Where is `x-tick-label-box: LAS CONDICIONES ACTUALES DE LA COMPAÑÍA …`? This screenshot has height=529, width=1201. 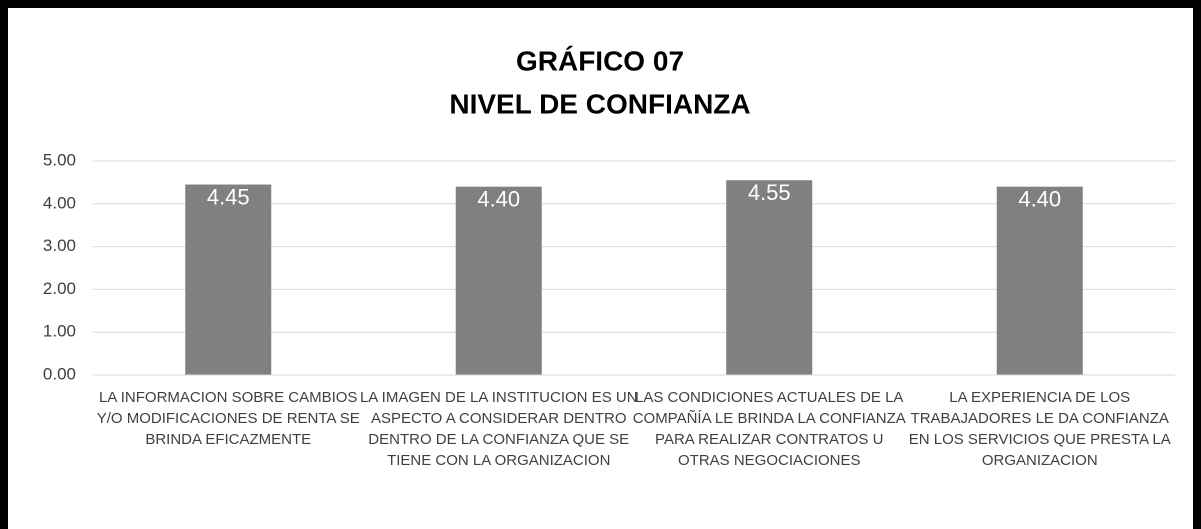 x-tick-label-box: LAS CONDICIONES ACTUALES DE LA COMPAÑÍA … is located at coordinates (769, 429).